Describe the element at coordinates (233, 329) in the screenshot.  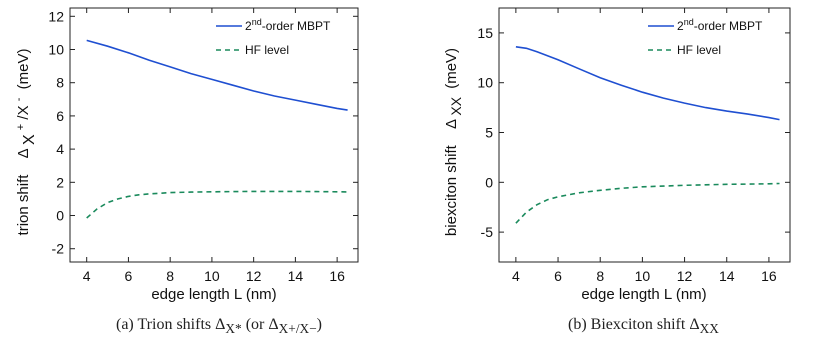
I see `caption-a-sub1: X*` at that location.